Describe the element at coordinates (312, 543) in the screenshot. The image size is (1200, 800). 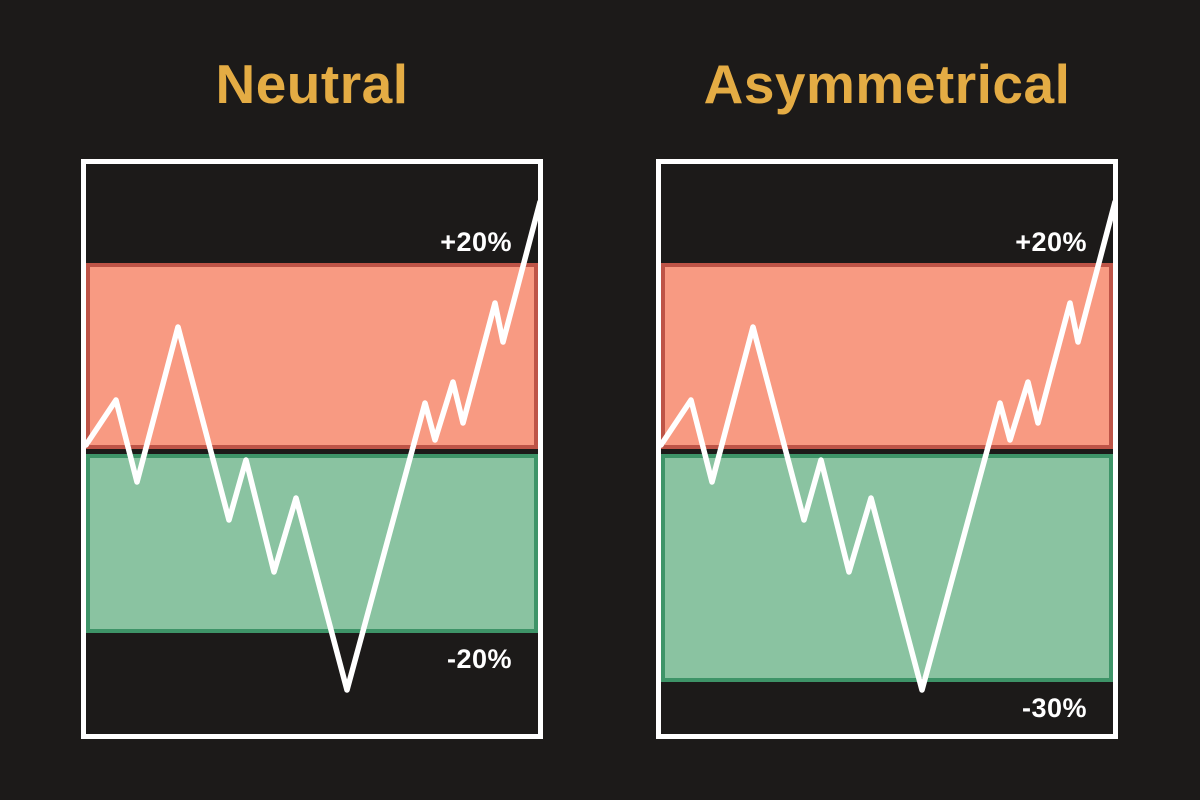
I see `stop-loss-band` at that location.